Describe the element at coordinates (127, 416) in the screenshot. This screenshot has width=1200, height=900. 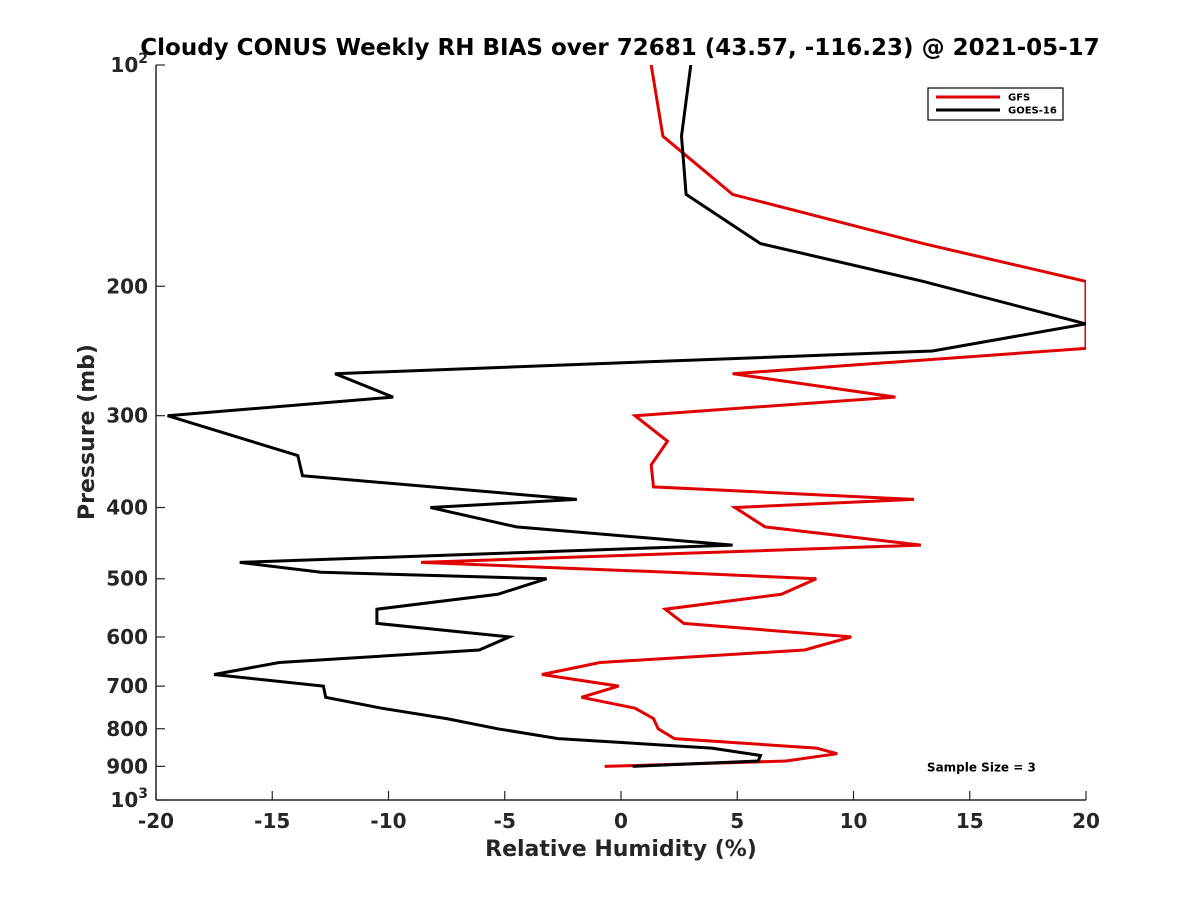
I see `y-tick-label: 300` at that location.